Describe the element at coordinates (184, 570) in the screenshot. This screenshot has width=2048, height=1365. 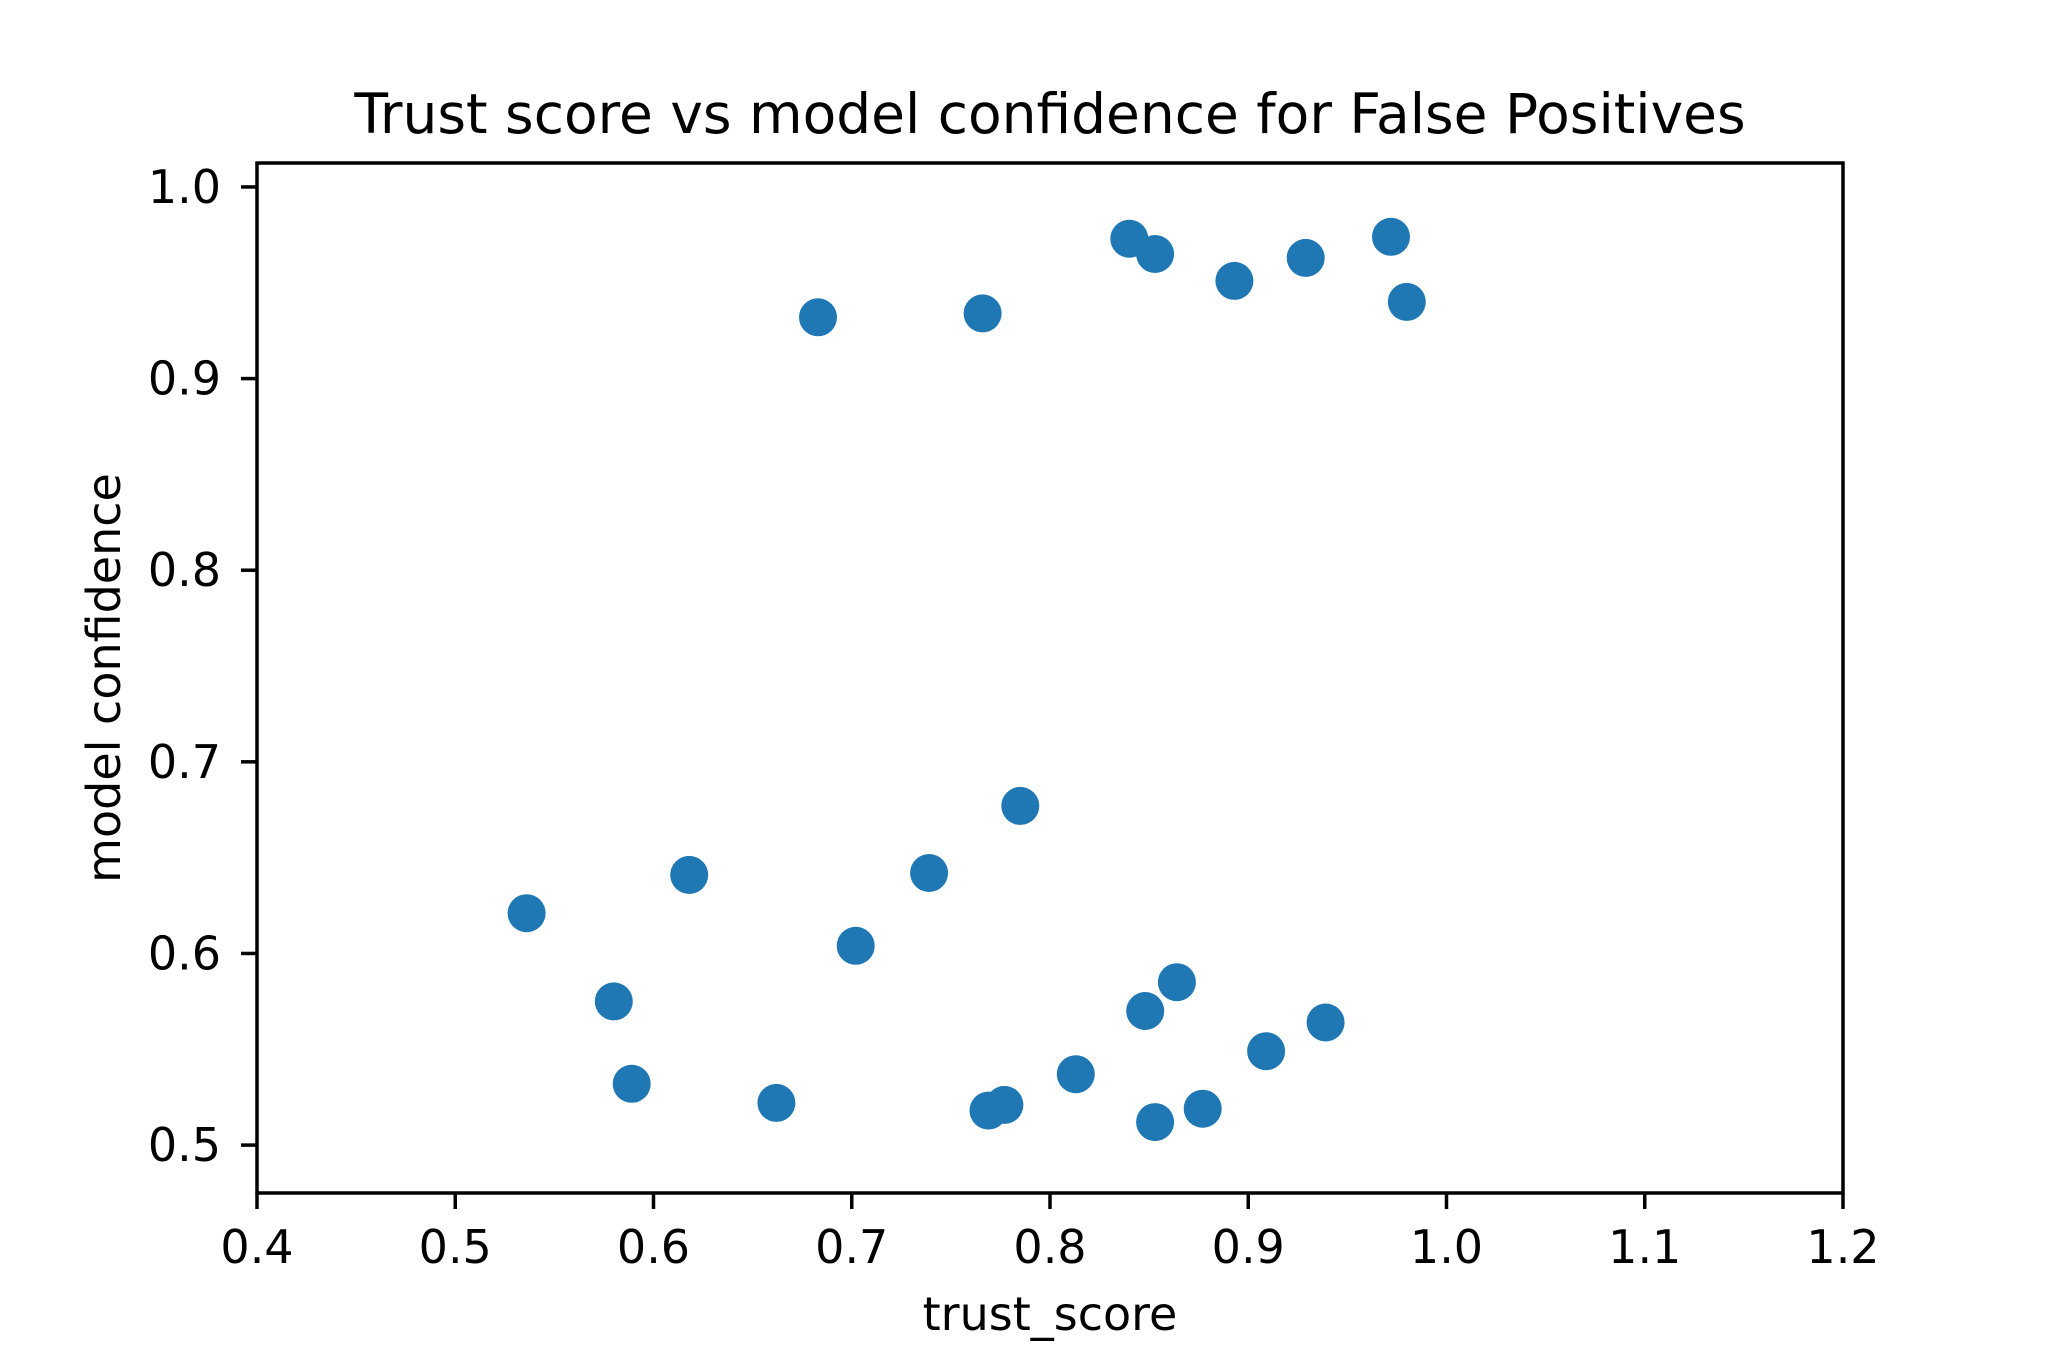
I see `y-tick-label: 0.8` at that location.